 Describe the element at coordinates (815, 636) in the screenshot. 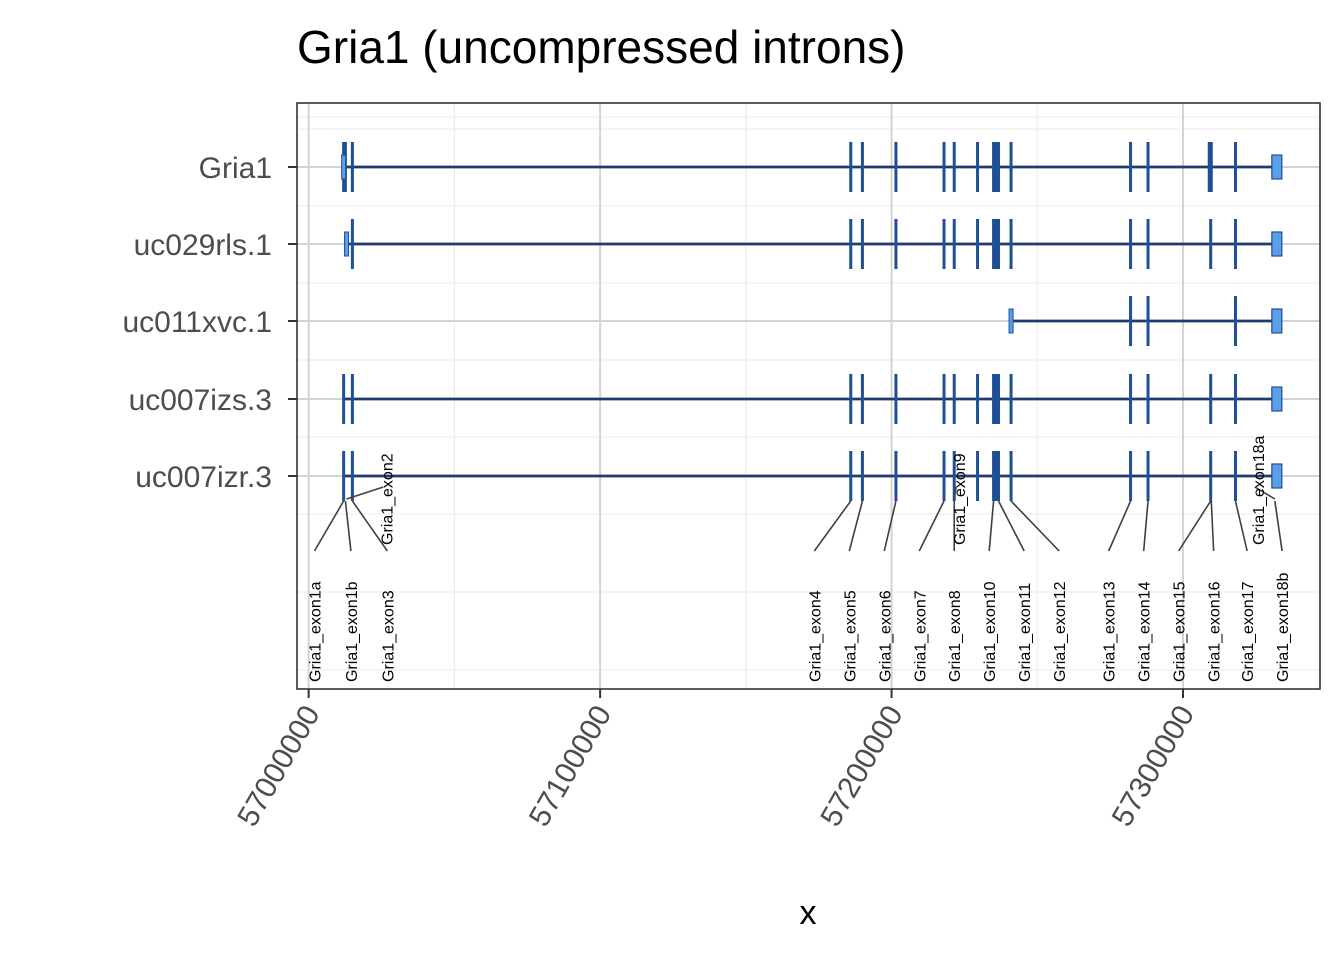

I see `exon-label-text: Gria1_exon4` at that location.